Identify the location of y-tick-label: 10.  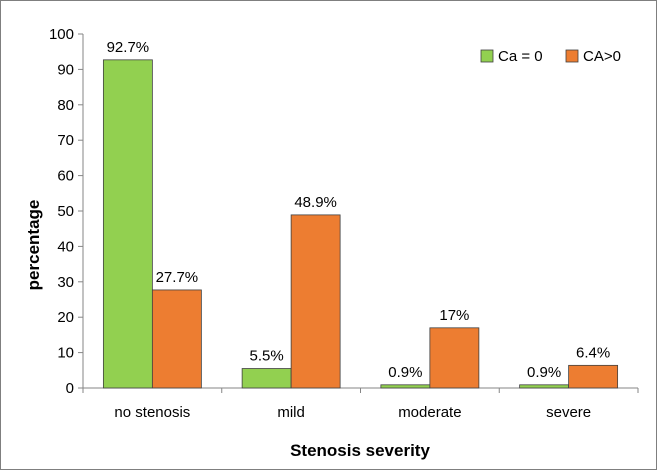
(65, 353).